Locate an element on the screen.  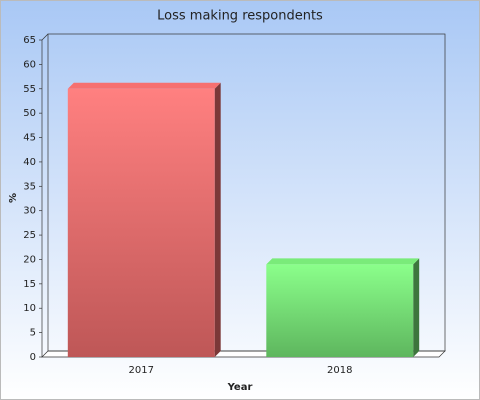
x-axis-title: Year is located at coordinates (240, 387).